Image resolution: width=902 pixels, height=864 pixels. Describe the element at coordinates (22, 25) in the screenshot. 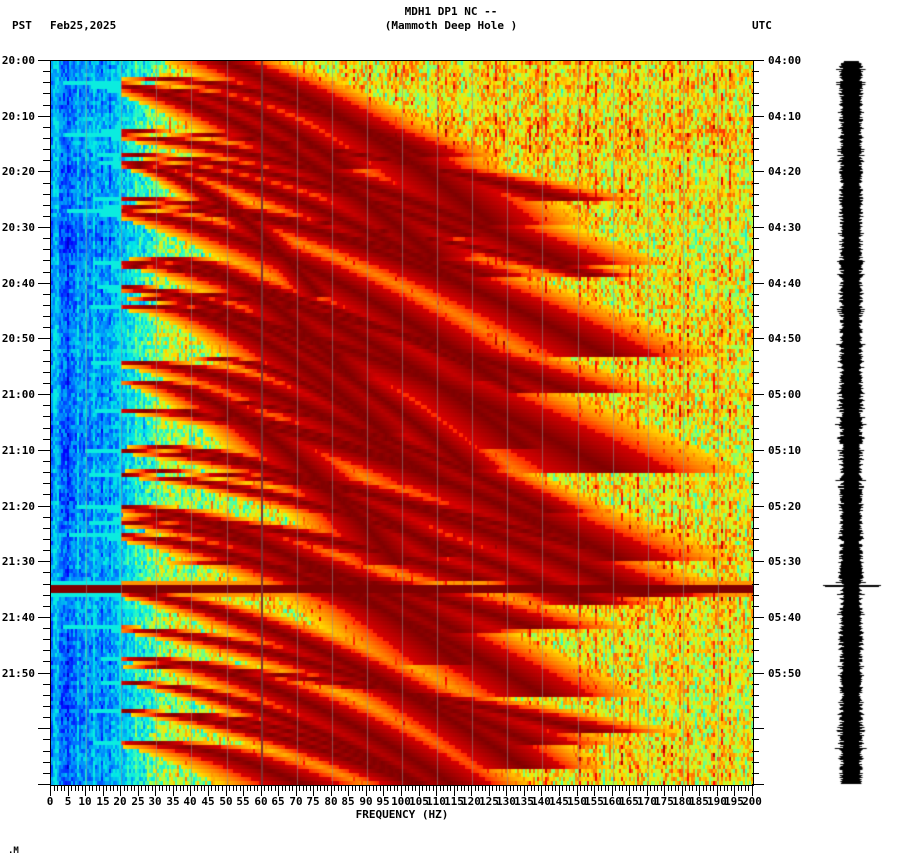

I see `timezone-left-label: PST` at that location.